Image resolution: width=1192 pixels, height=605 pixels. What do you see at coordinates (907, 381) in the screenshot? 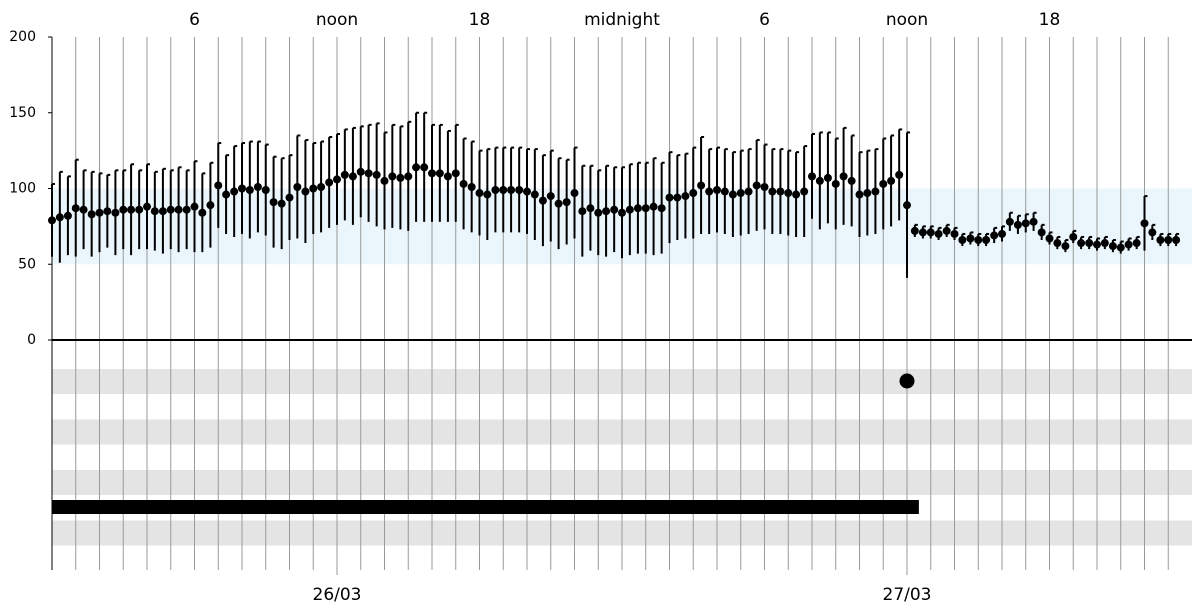
I see `event-dot` at bounding box center [907, 381].